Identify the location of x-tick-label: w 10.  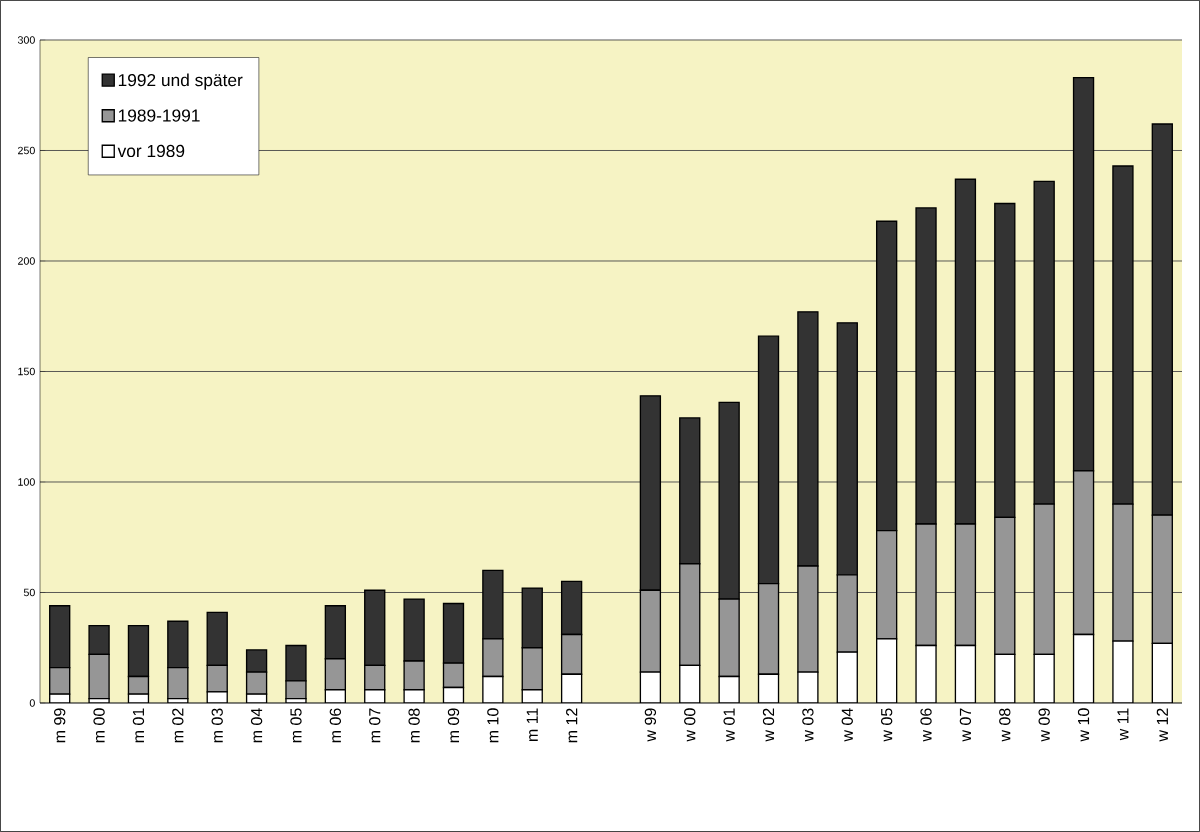
(1083, 725).